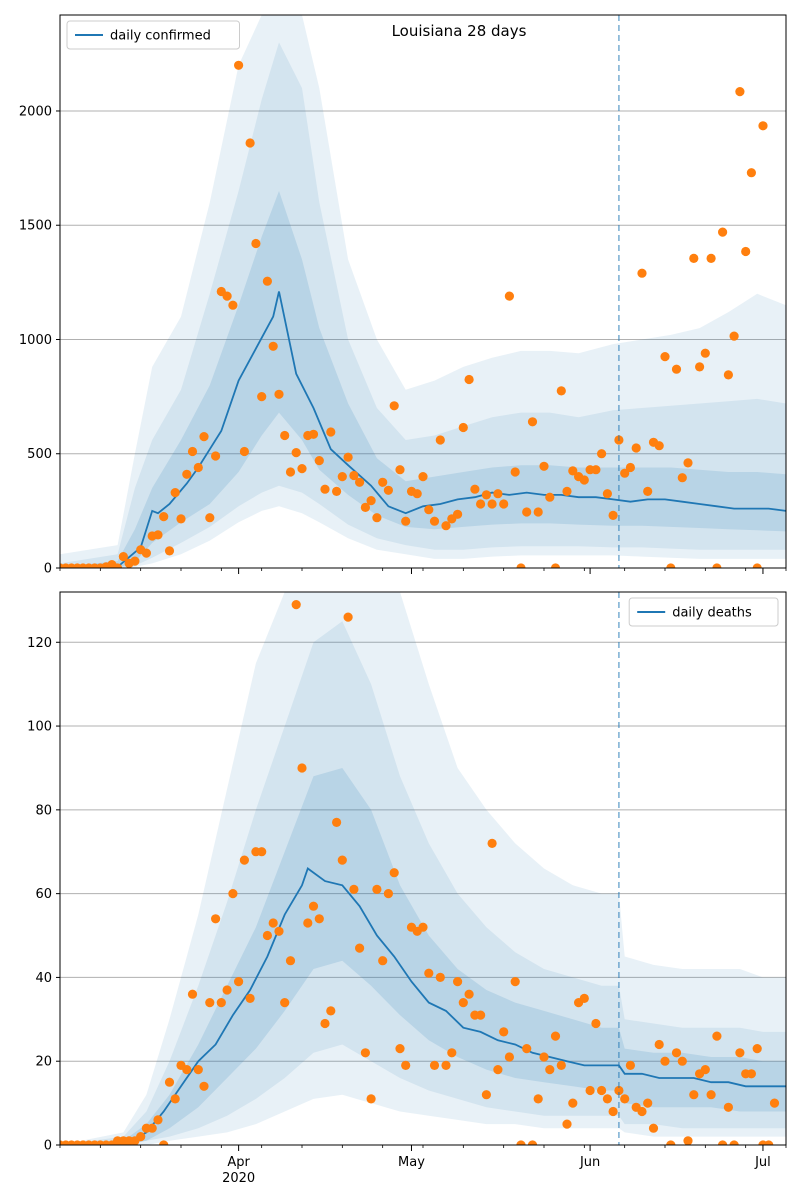 The height and width of the screenshot is (1200, 800). I want to click on legend-box, so click(703, 612).